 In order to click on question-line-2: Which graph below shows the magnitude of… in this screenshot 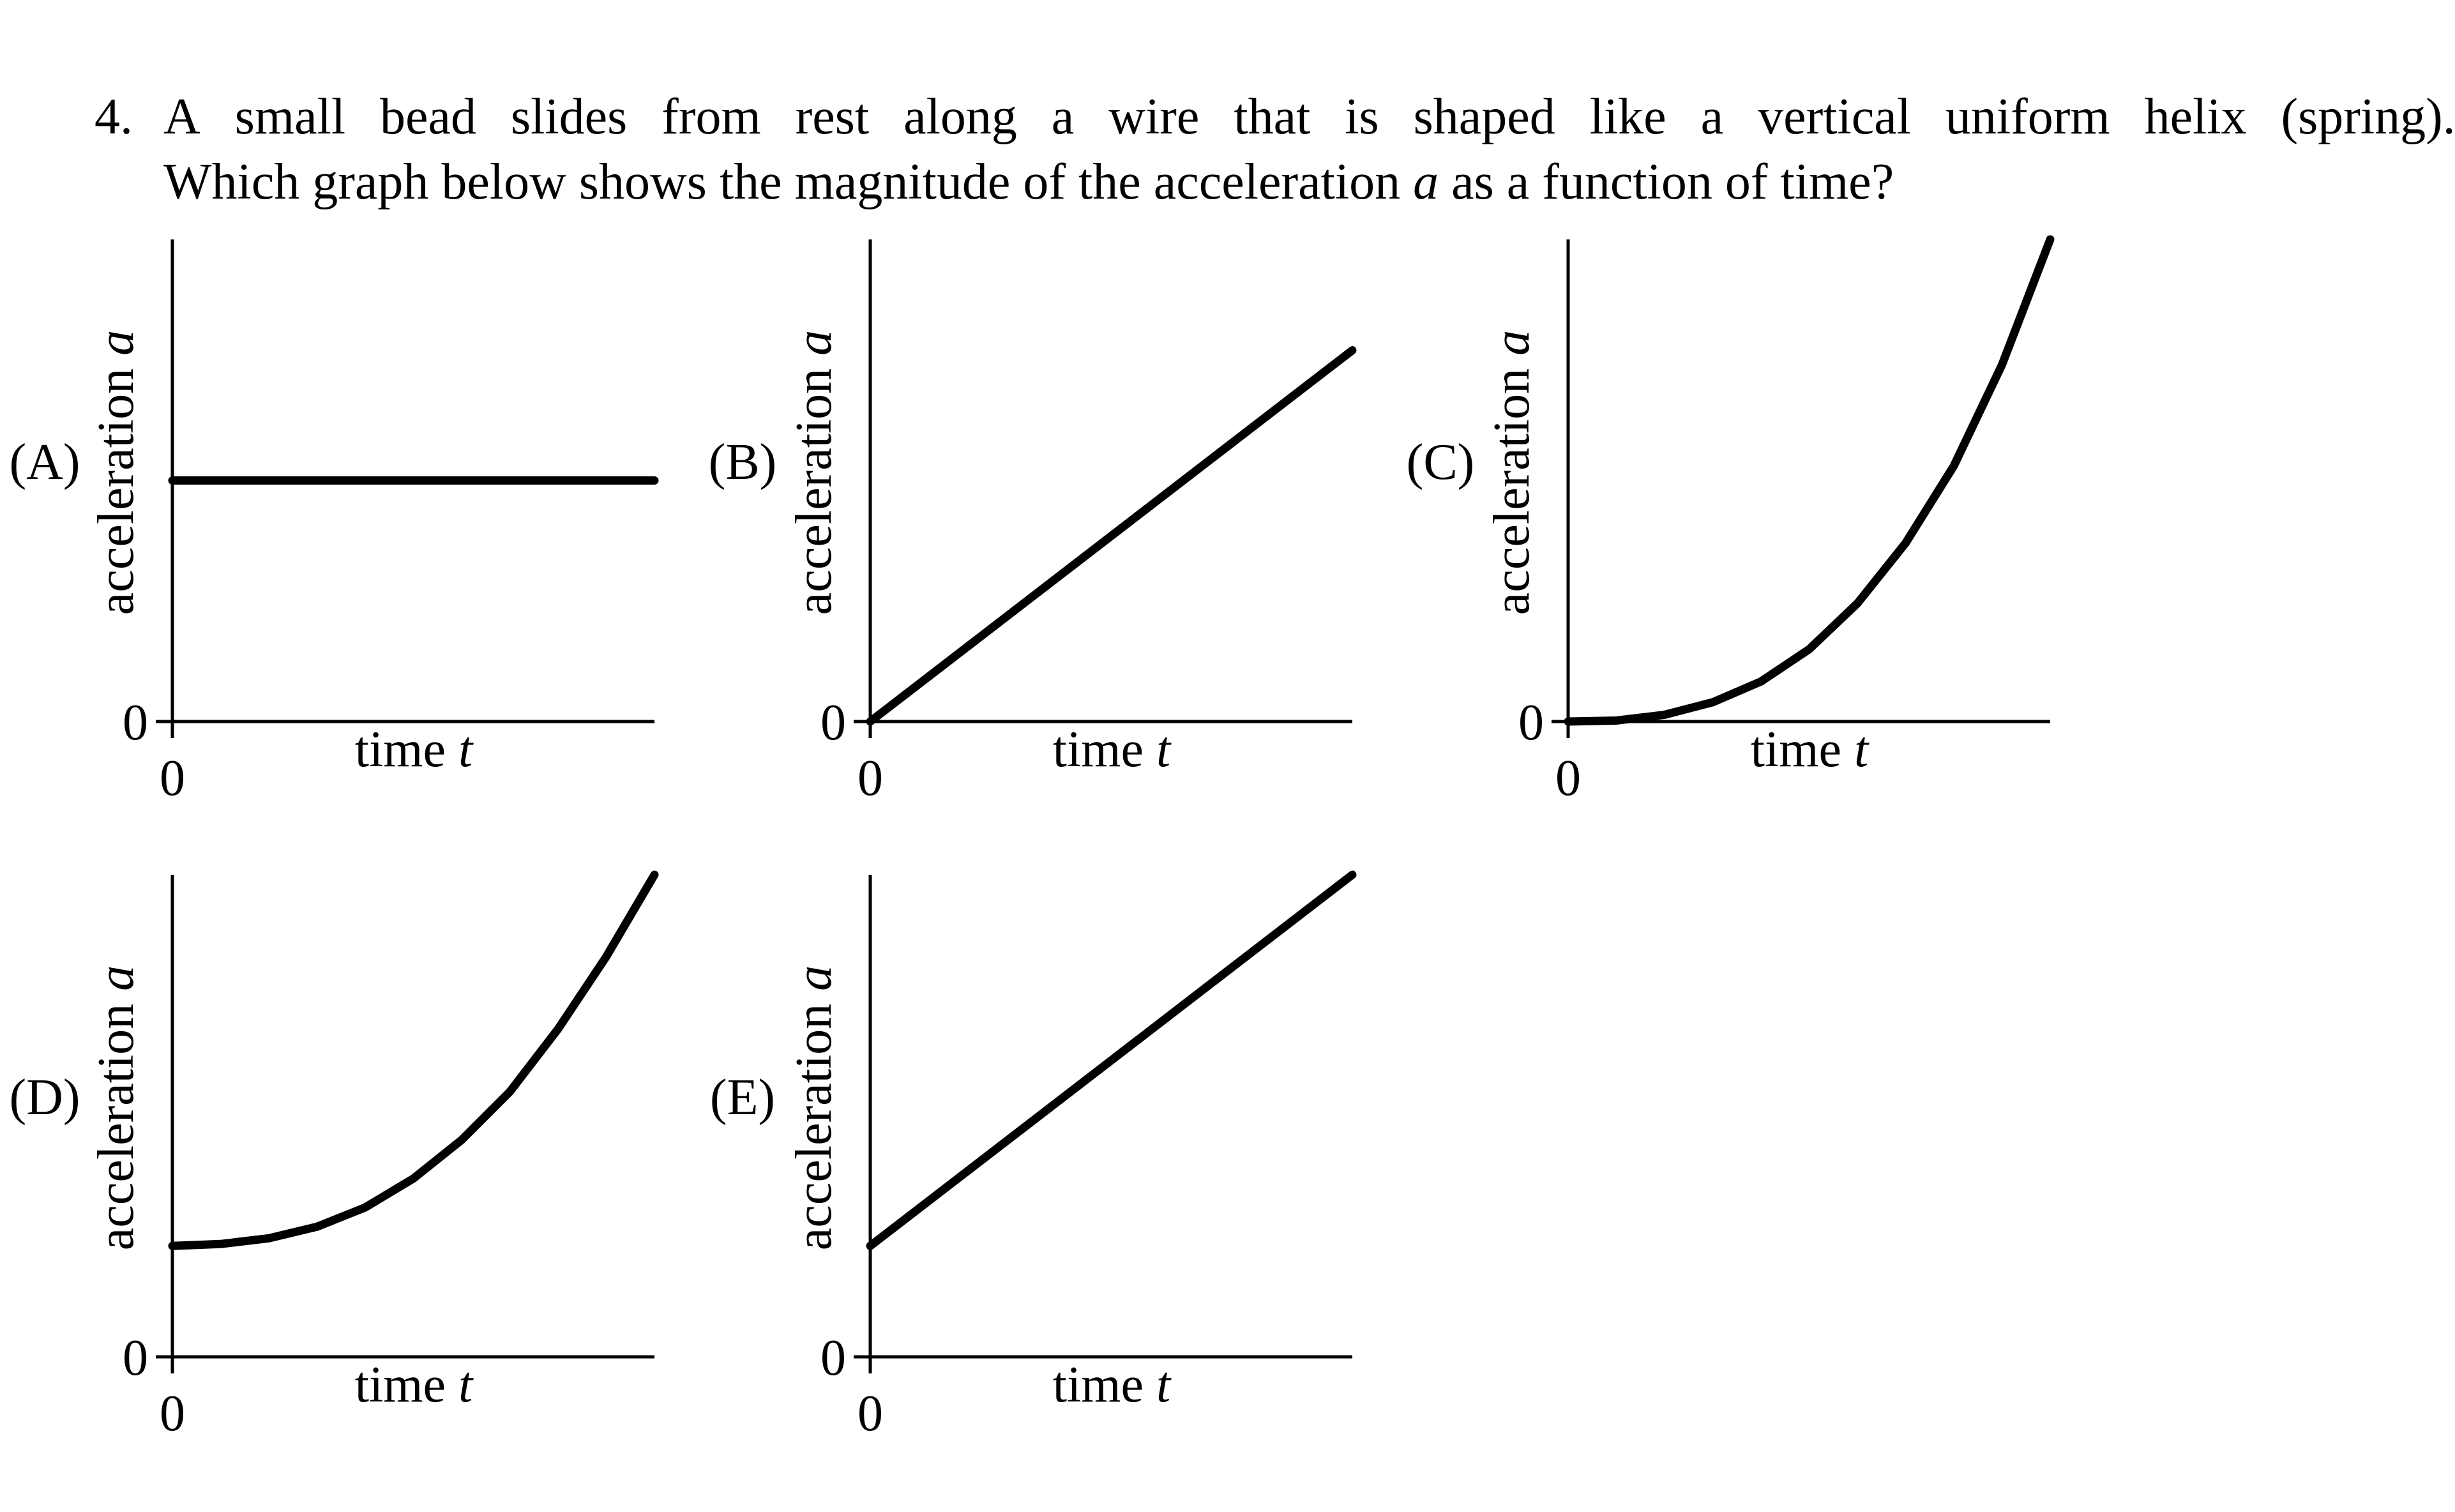, I will do `click(1029, 182)`.